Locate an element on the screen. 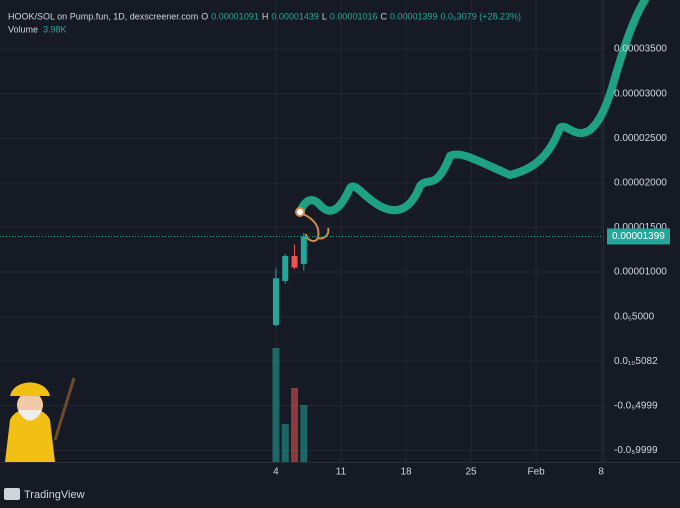 This screenshot has width=680, height=508. x-tick-label: 8 is located at coordinates (601, 472).